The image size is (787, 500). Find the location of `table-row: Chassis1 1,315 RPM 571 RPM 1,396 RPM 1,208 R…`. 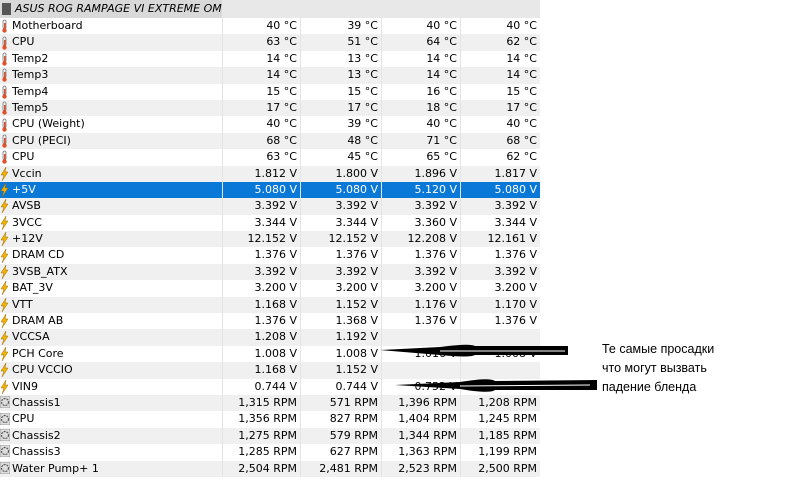

table-row: Chassis1 1,315 RPM 571 RPM 1,396 RPM 1,208 R… is located at coordinates (270, 403).